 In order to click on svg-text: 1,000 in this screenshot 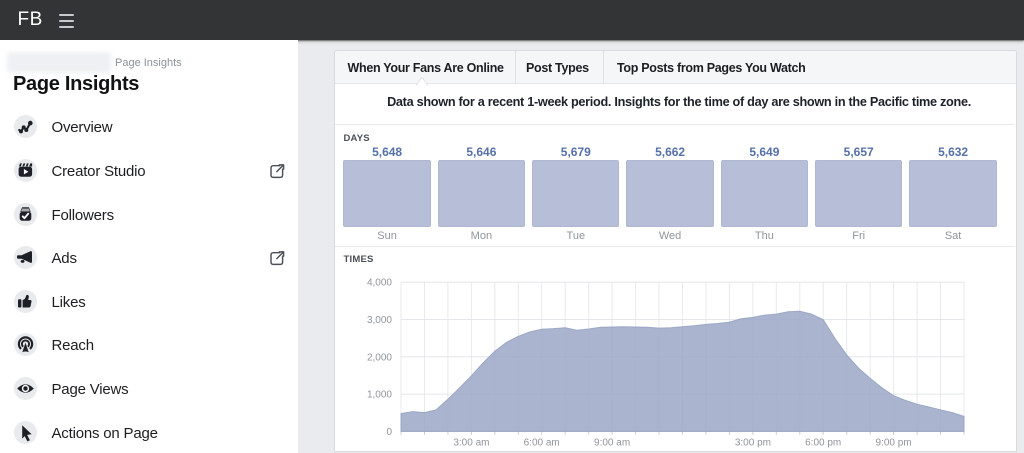, I will do `click(379, 395)`.